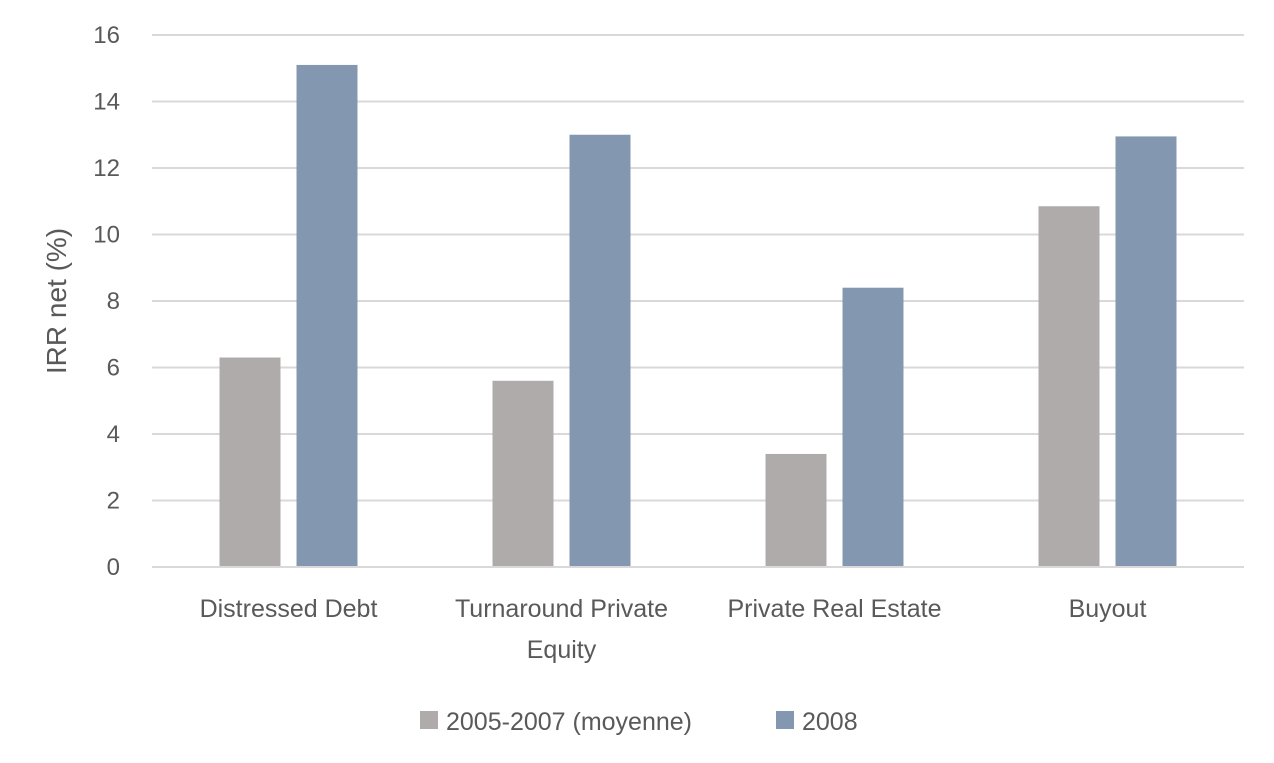 The image size is (1274, 763). I want to click on legend-label: 2008, so click(830, 722).